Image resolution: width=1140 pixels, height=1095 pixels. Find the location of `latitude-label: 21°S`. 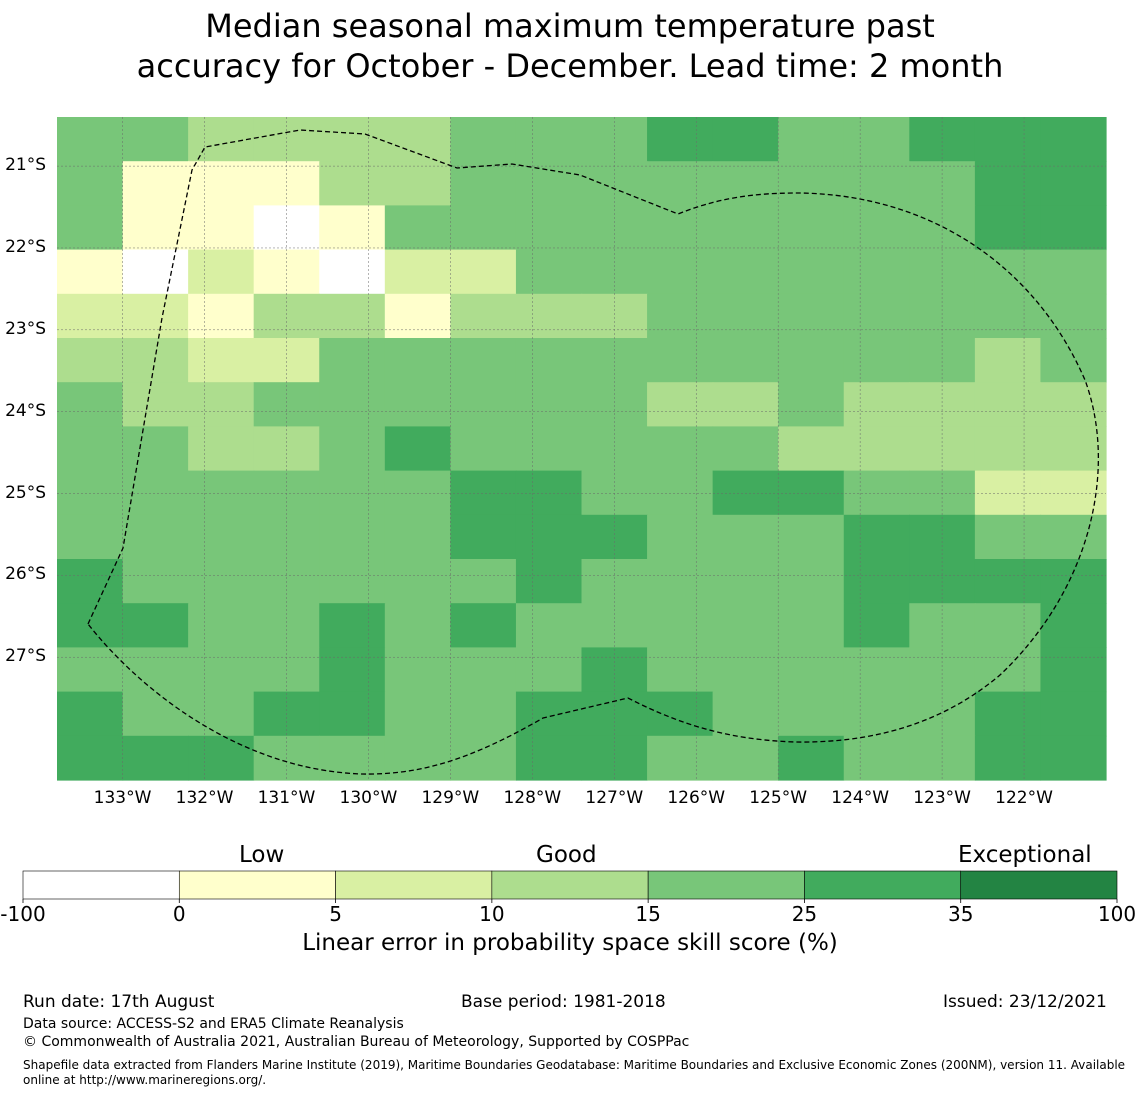

latitude-label: 21°S is located at coordinates (25, 165).